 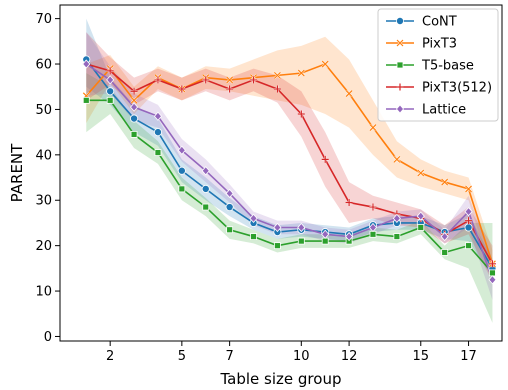 What do you see at coordinates (110, 356) in the screenshot?
I see `x-tick-label: 2` at bounding box center [110, 356].